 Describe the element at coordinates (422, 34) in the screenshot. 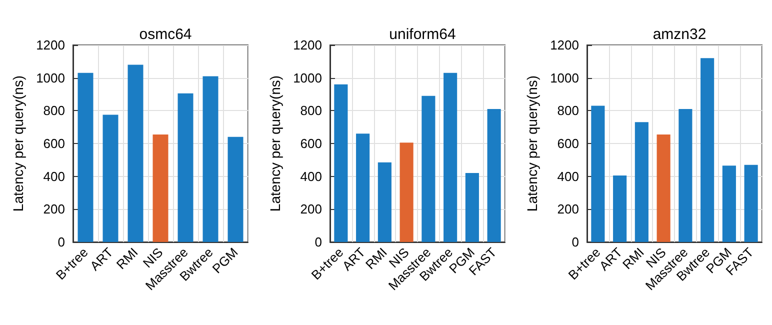

I see `chart-title: uniform64` at that location.